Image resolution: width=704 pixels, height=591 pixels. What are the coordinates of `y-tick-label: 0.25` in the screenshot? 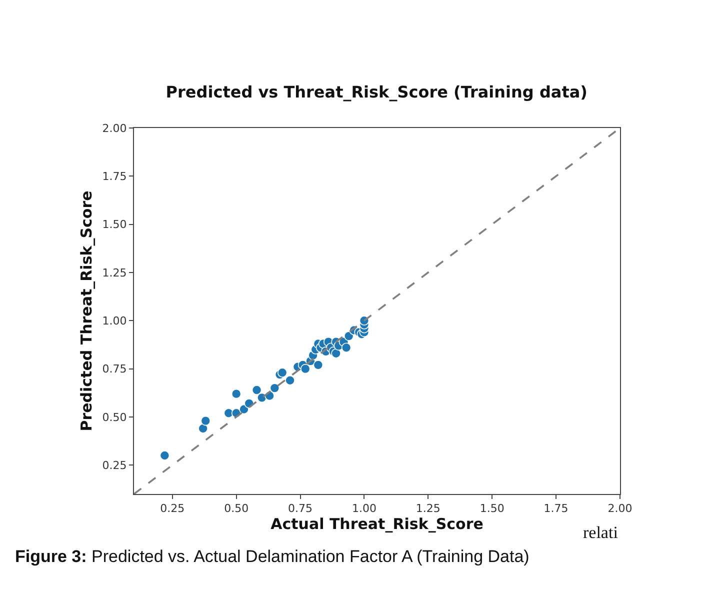 It's located at (114, 465).